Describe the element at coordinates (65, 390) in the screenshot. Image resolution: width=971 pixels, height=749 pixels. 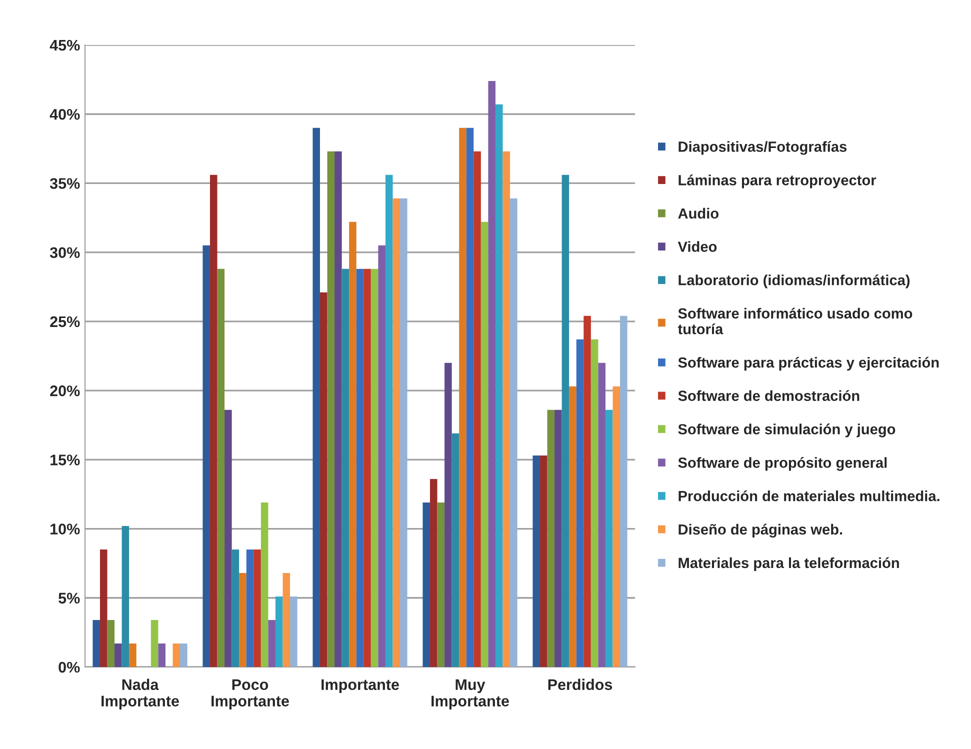
I see `y-tick-label: 20%` at that location.